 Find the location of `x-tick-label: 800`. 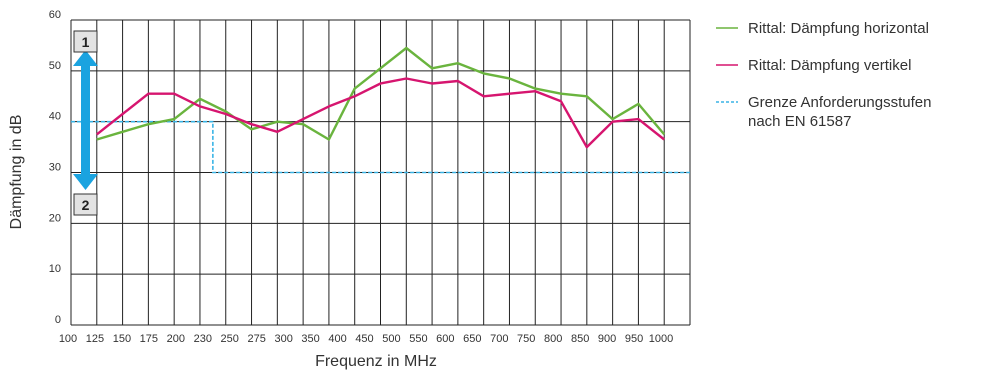

x-tick-label: 800 is located at coordinates (553, 339).